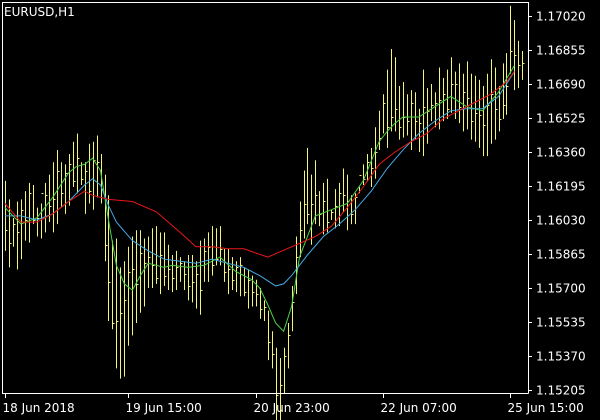 The image size is (600, 420). Describe the element at coordinates (561, 323) in the screenshot. I see `price-tick-label: 1.15535` at that location.